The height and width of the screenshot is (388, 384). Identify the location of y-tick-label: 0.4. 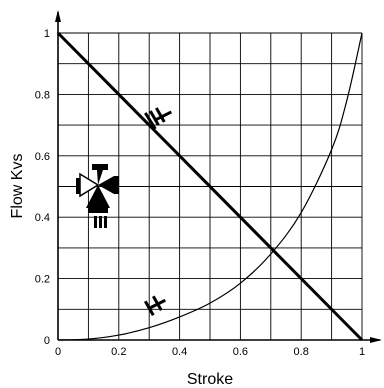
(42, 218).